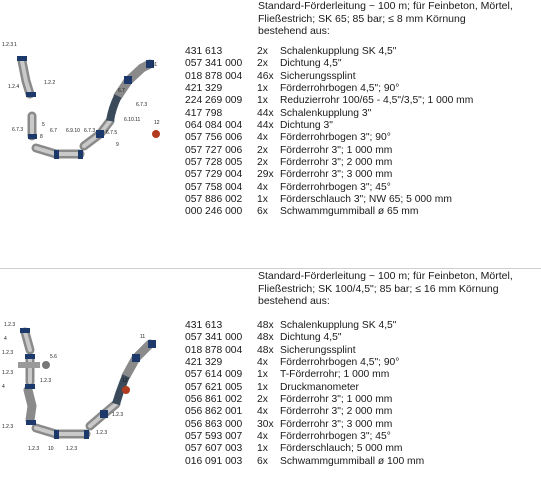  I want to click on part-description: Schalenkupplung 3", so click(326, 113).